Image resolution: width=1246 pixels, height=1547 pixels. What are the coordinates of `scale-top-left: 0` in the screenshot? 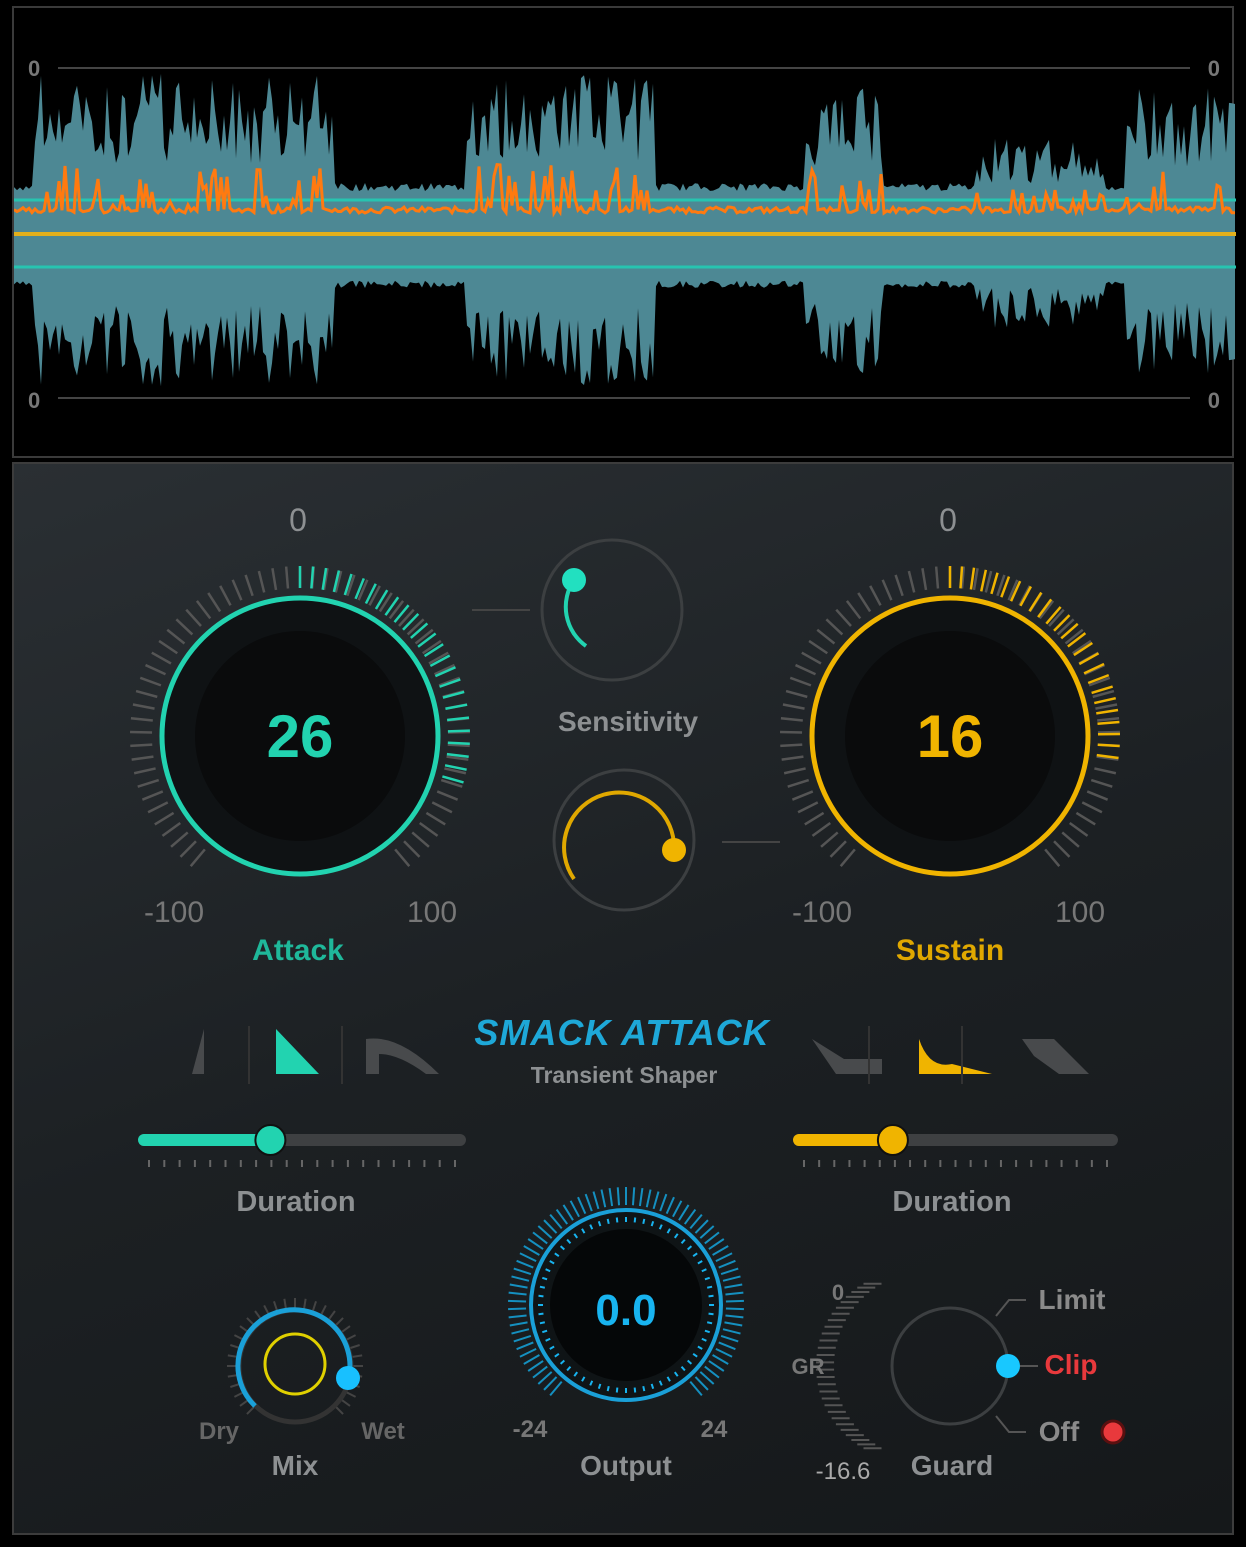 It's located at (34, 68).